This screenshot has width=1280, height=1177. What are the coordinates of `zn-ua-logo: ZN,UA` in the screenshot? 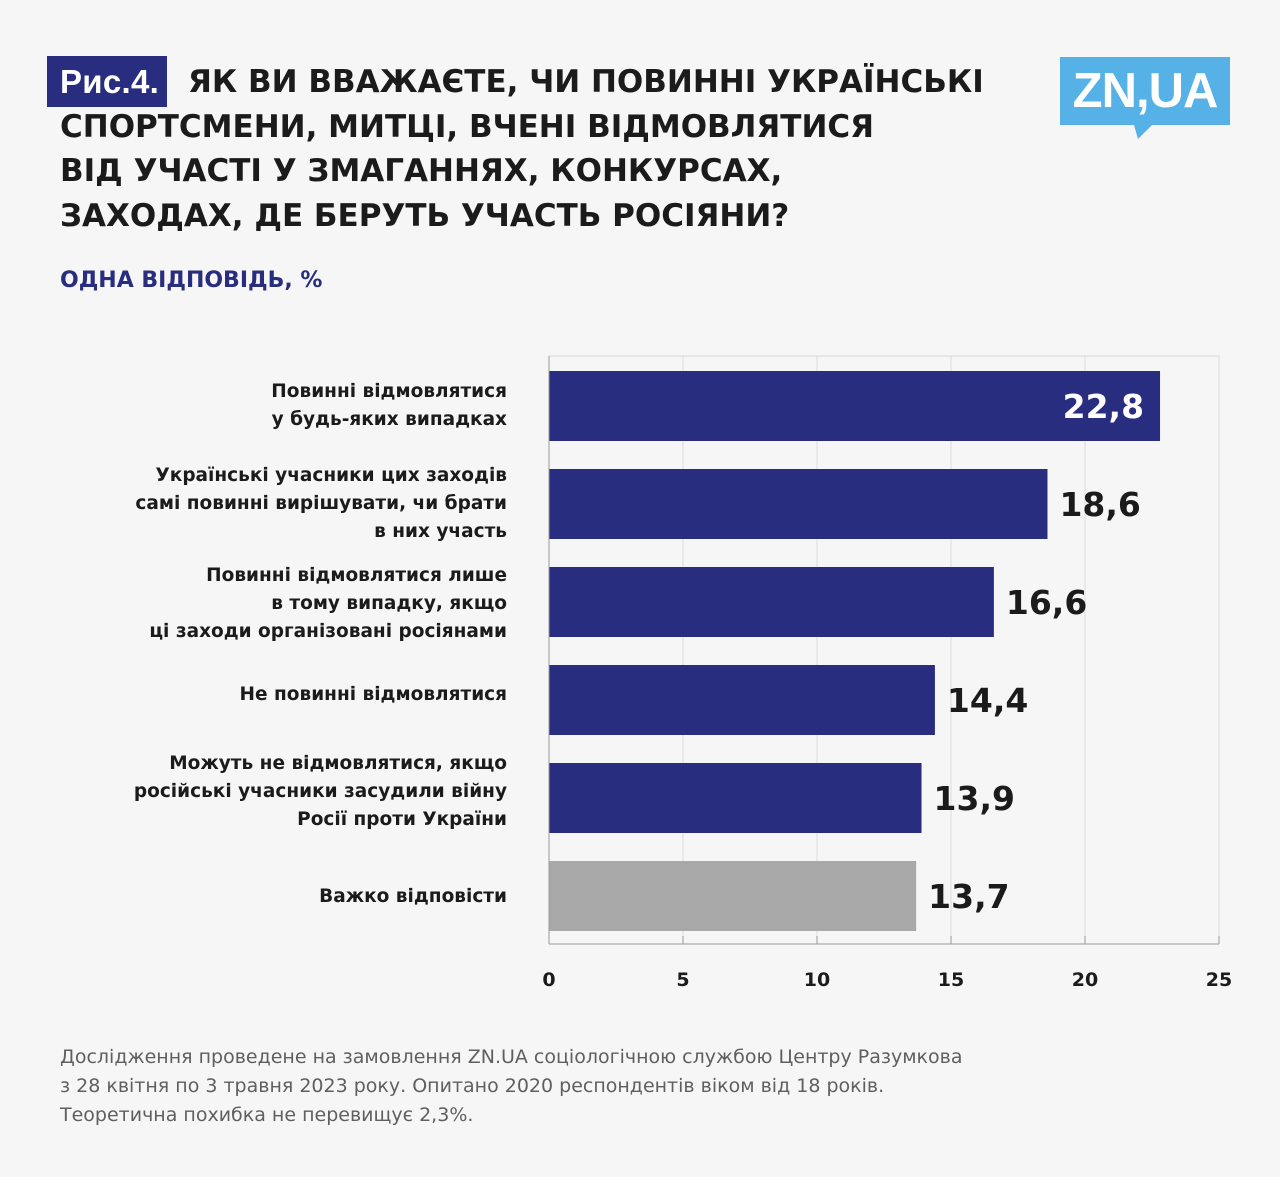 It's located at (1145, 98).